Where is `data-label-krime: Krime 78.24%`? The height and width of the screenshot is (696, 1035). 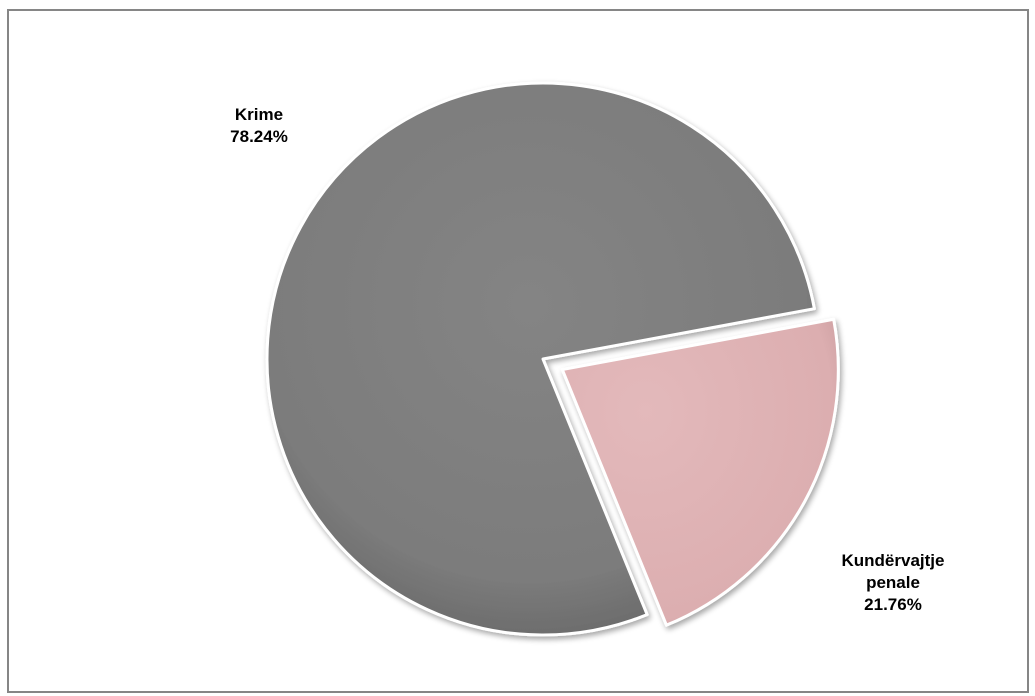 data-label-krime: Krime 78.24% is located at coordinates (259, 126).